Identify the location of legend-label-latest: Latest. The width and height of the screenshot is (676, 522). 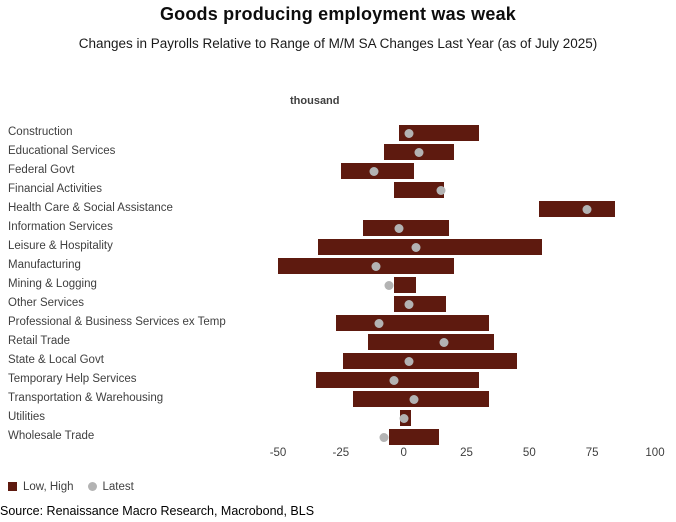
(118, 487).